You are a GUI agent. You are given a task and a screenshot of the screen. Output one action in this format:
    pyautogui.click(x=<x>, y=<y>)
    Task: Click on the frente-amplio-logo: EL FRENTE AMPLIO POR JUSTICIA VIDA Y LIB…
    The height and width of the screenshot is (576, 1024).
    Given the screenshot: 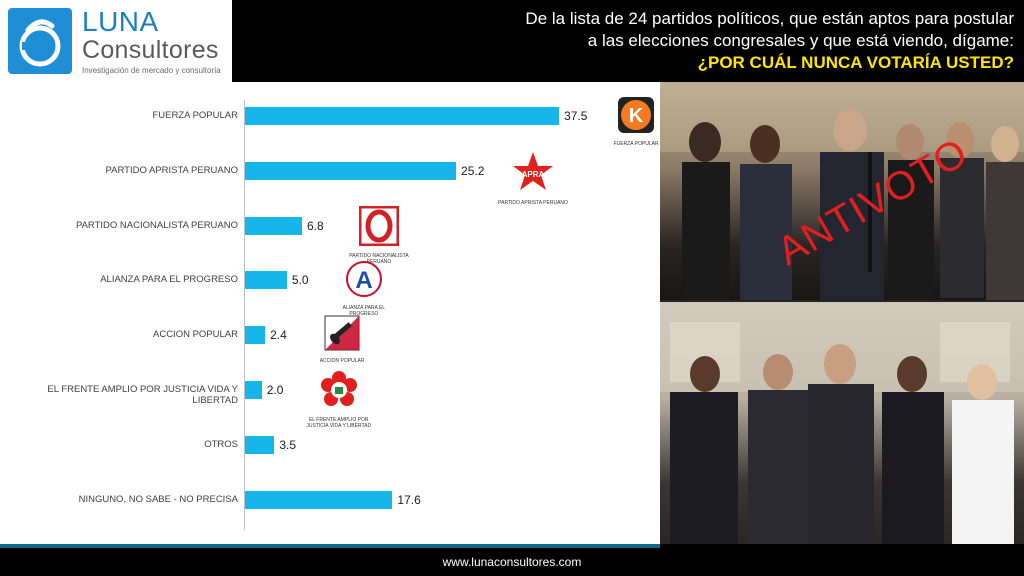 What is the action you would take?
    pyautogui.click(x=339, y=399)
    